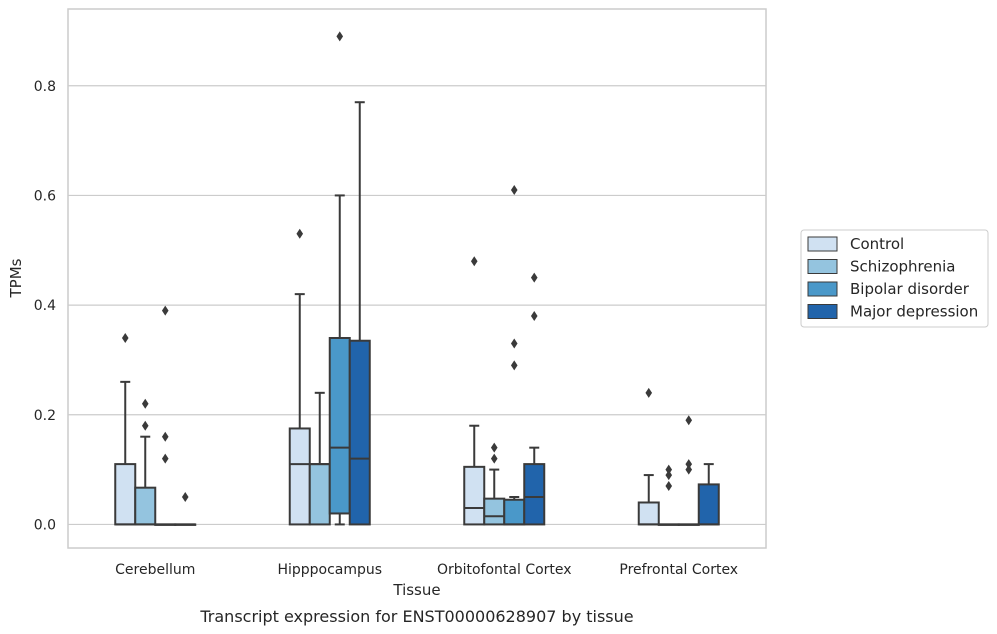 The image size is (997, 634). Describe the element at coordinates (329, 570) in the screenshot. I see `x-tick-label: Hipppocampus` at that location.